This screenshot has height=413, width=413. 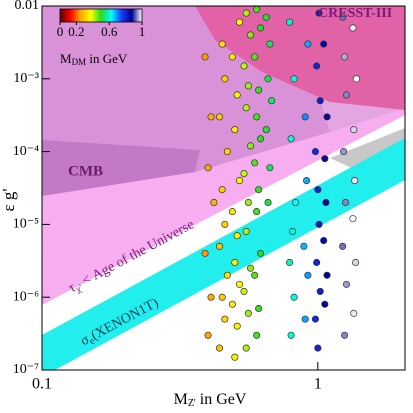 What do you see at coordinates (42, 384) in the screenshot?
I see `x-tick-label: 0.1` at bounding box center [42, 384].